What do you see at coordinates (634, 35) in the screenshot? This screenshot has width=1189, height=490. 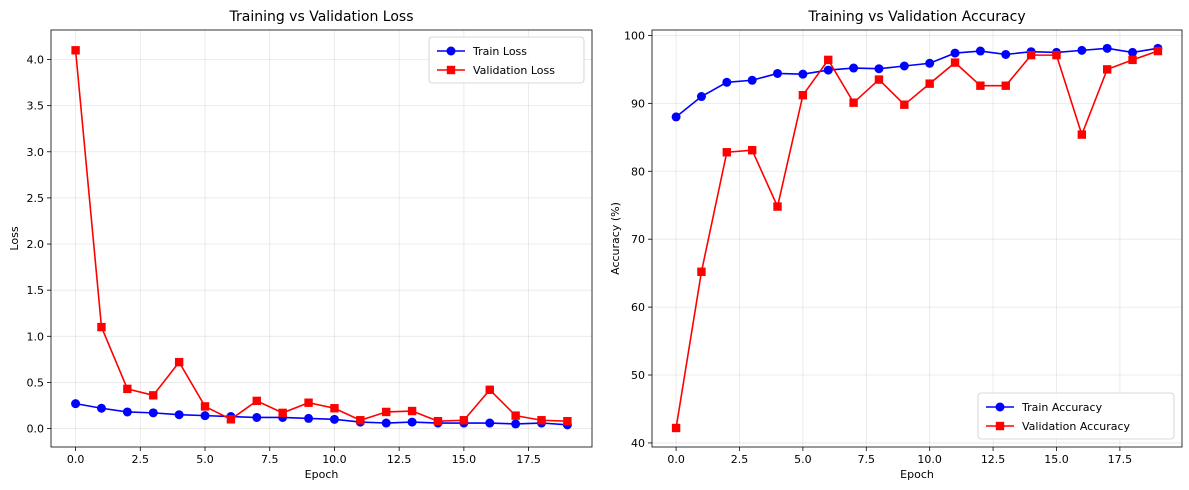 I see `accuracy-y-tick-label: 100` at bounding box center [634, 35].